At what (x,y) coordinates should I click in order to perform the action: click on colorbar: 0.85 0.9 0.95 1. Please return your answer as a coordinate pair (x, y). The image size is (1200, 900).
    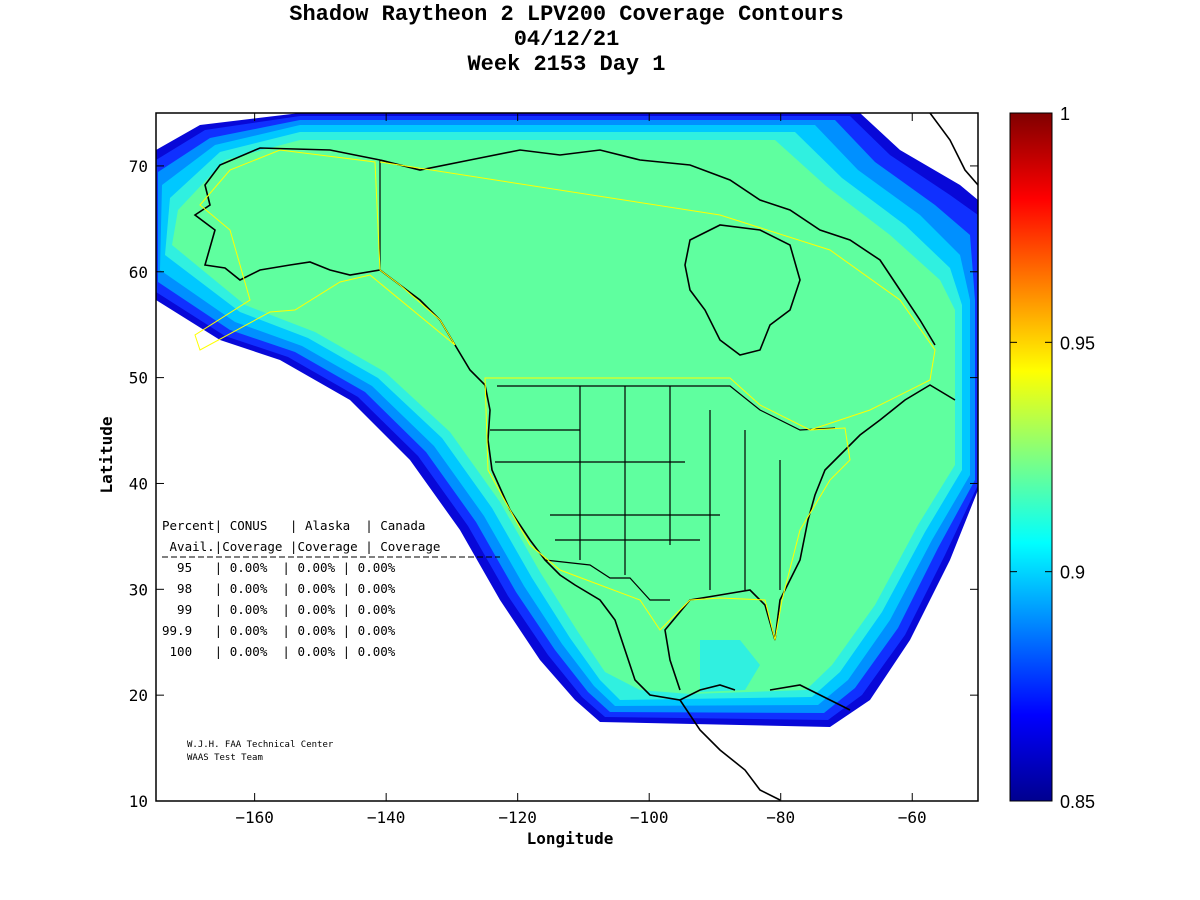
    Looking at the image, I should click on (1052, 458).